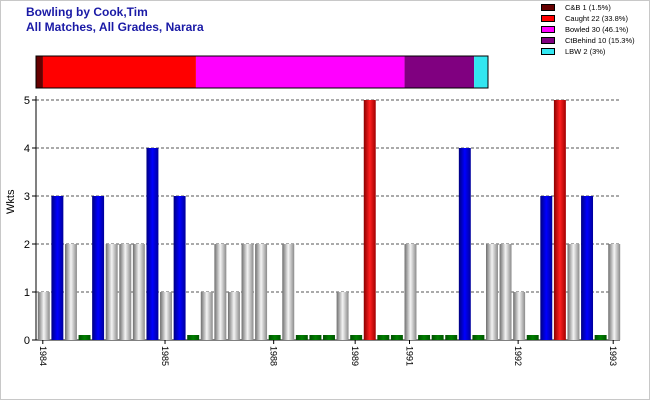  Describe the element at coordinates (518, 356) in the screenshot. I see `x-tick-label-1992: 1992` at that location.